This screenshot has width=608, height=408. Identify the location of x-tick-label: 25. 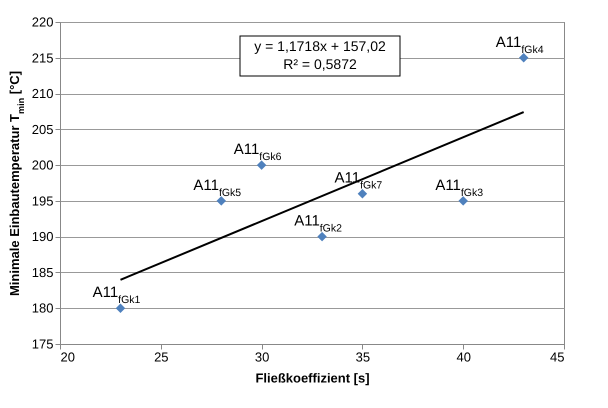
(161, 357).